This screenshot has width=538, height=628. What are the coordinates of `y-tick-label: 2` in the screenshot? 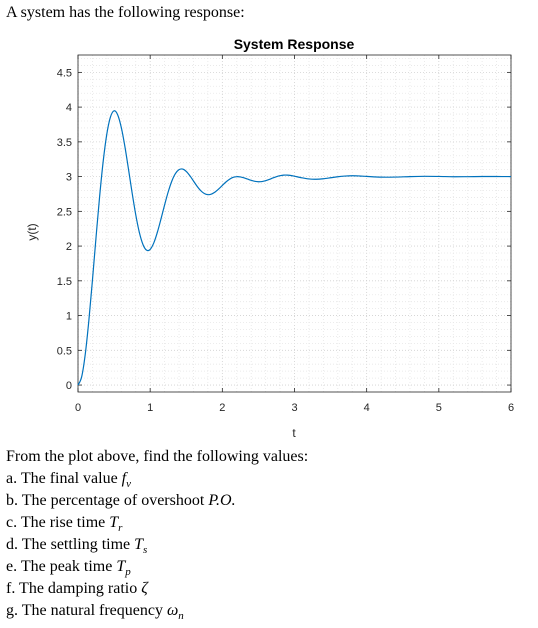 It's located at (69, 247).